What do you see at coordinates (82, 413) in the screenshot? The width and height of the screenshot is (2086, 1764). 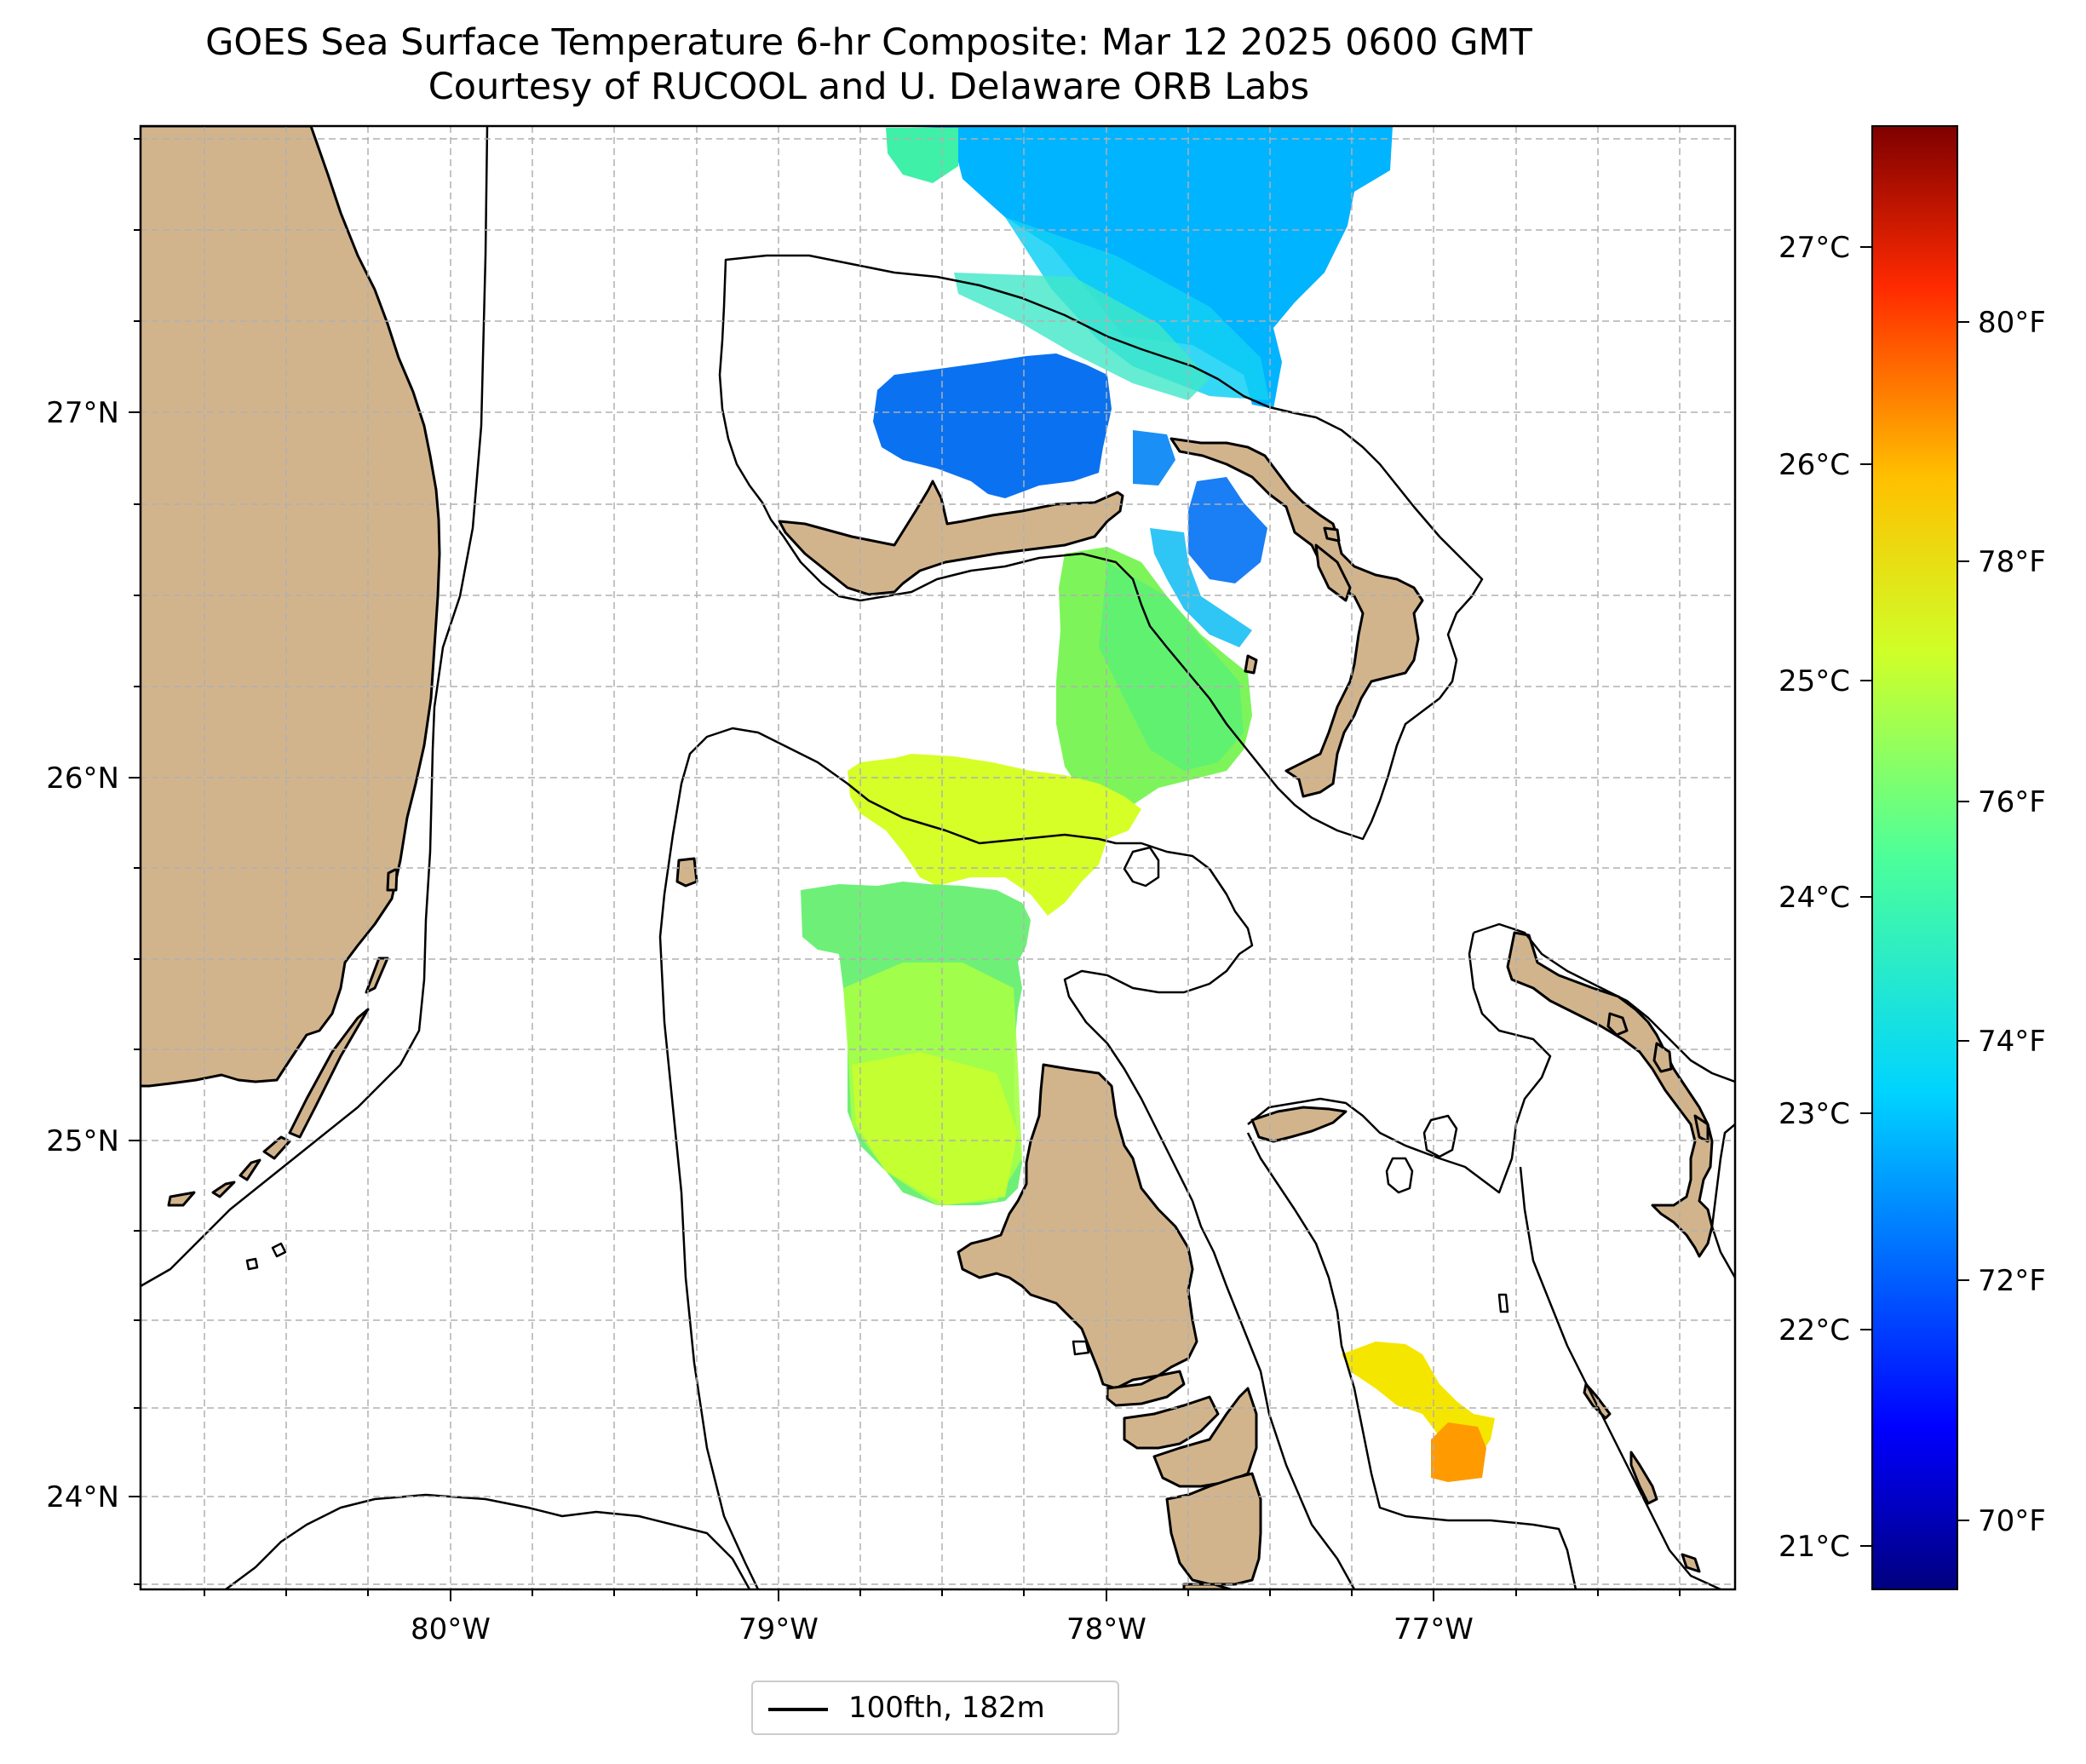 I see `y-tick-label-27n: 27°N` at bounding box center [82, 413].